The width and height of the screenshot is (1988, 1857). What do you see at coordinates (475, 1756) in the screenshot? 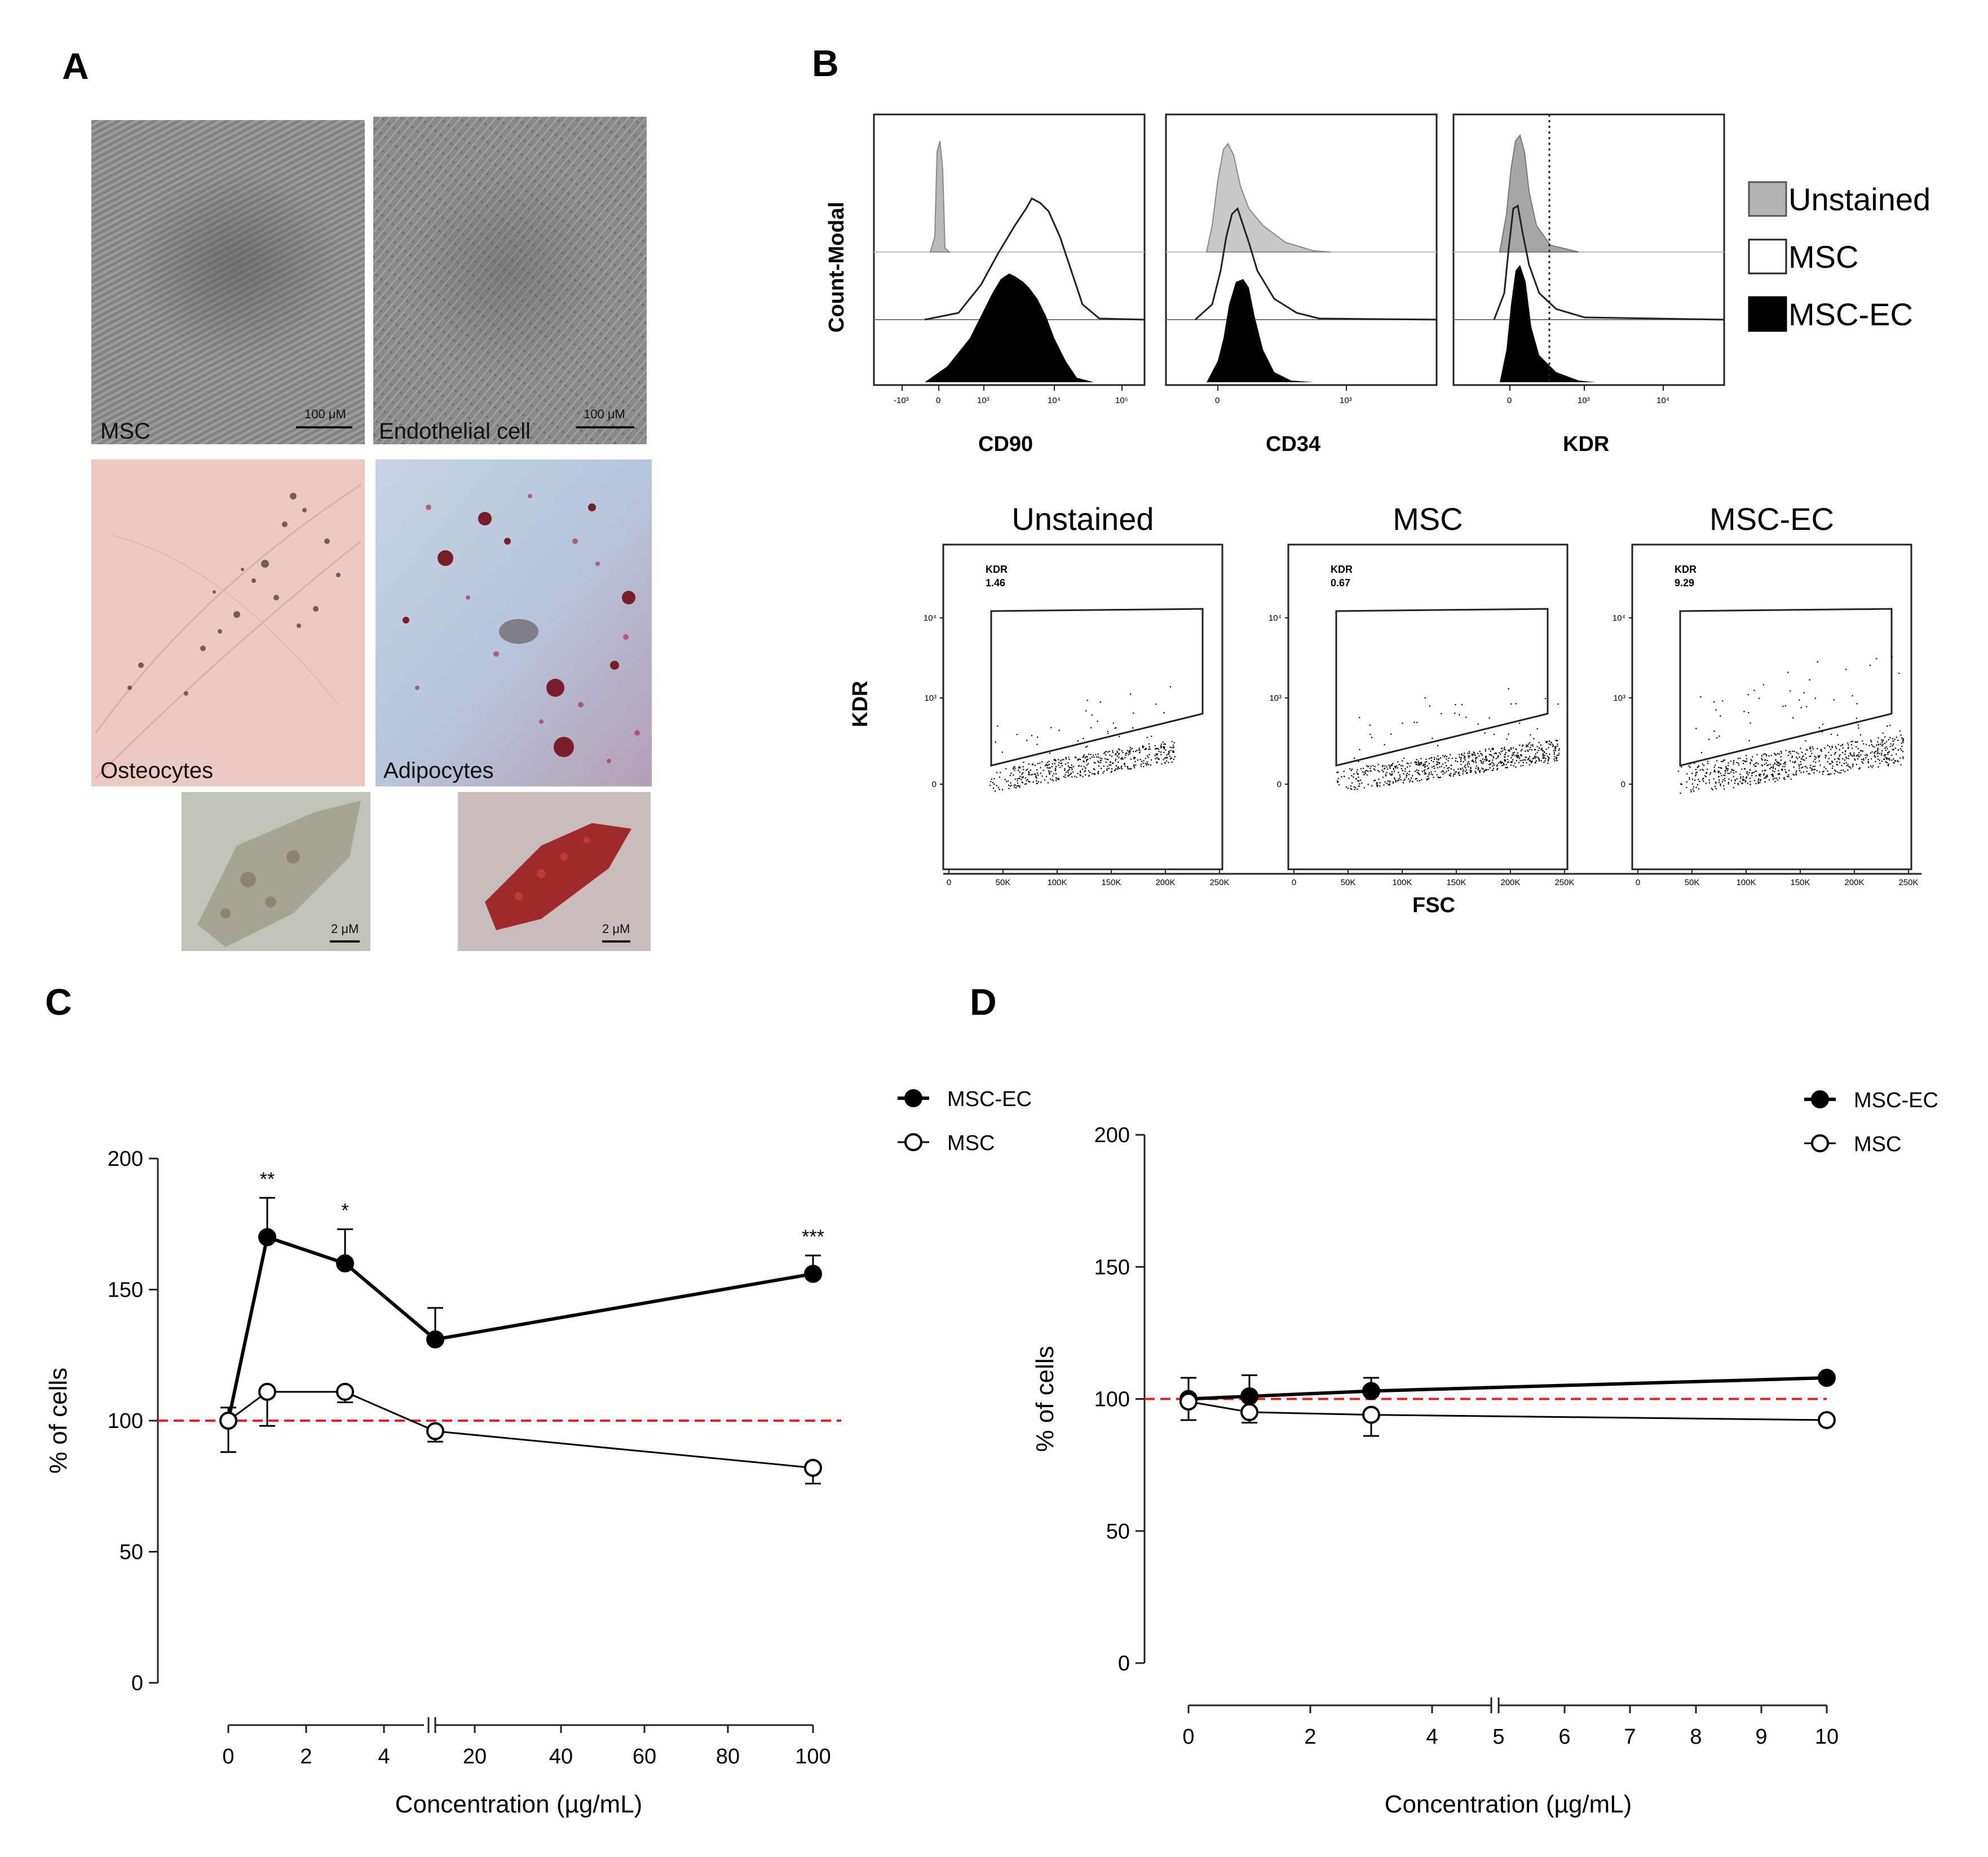
I see `c-xtick-3: 20` at bounding box center [475, 1756].